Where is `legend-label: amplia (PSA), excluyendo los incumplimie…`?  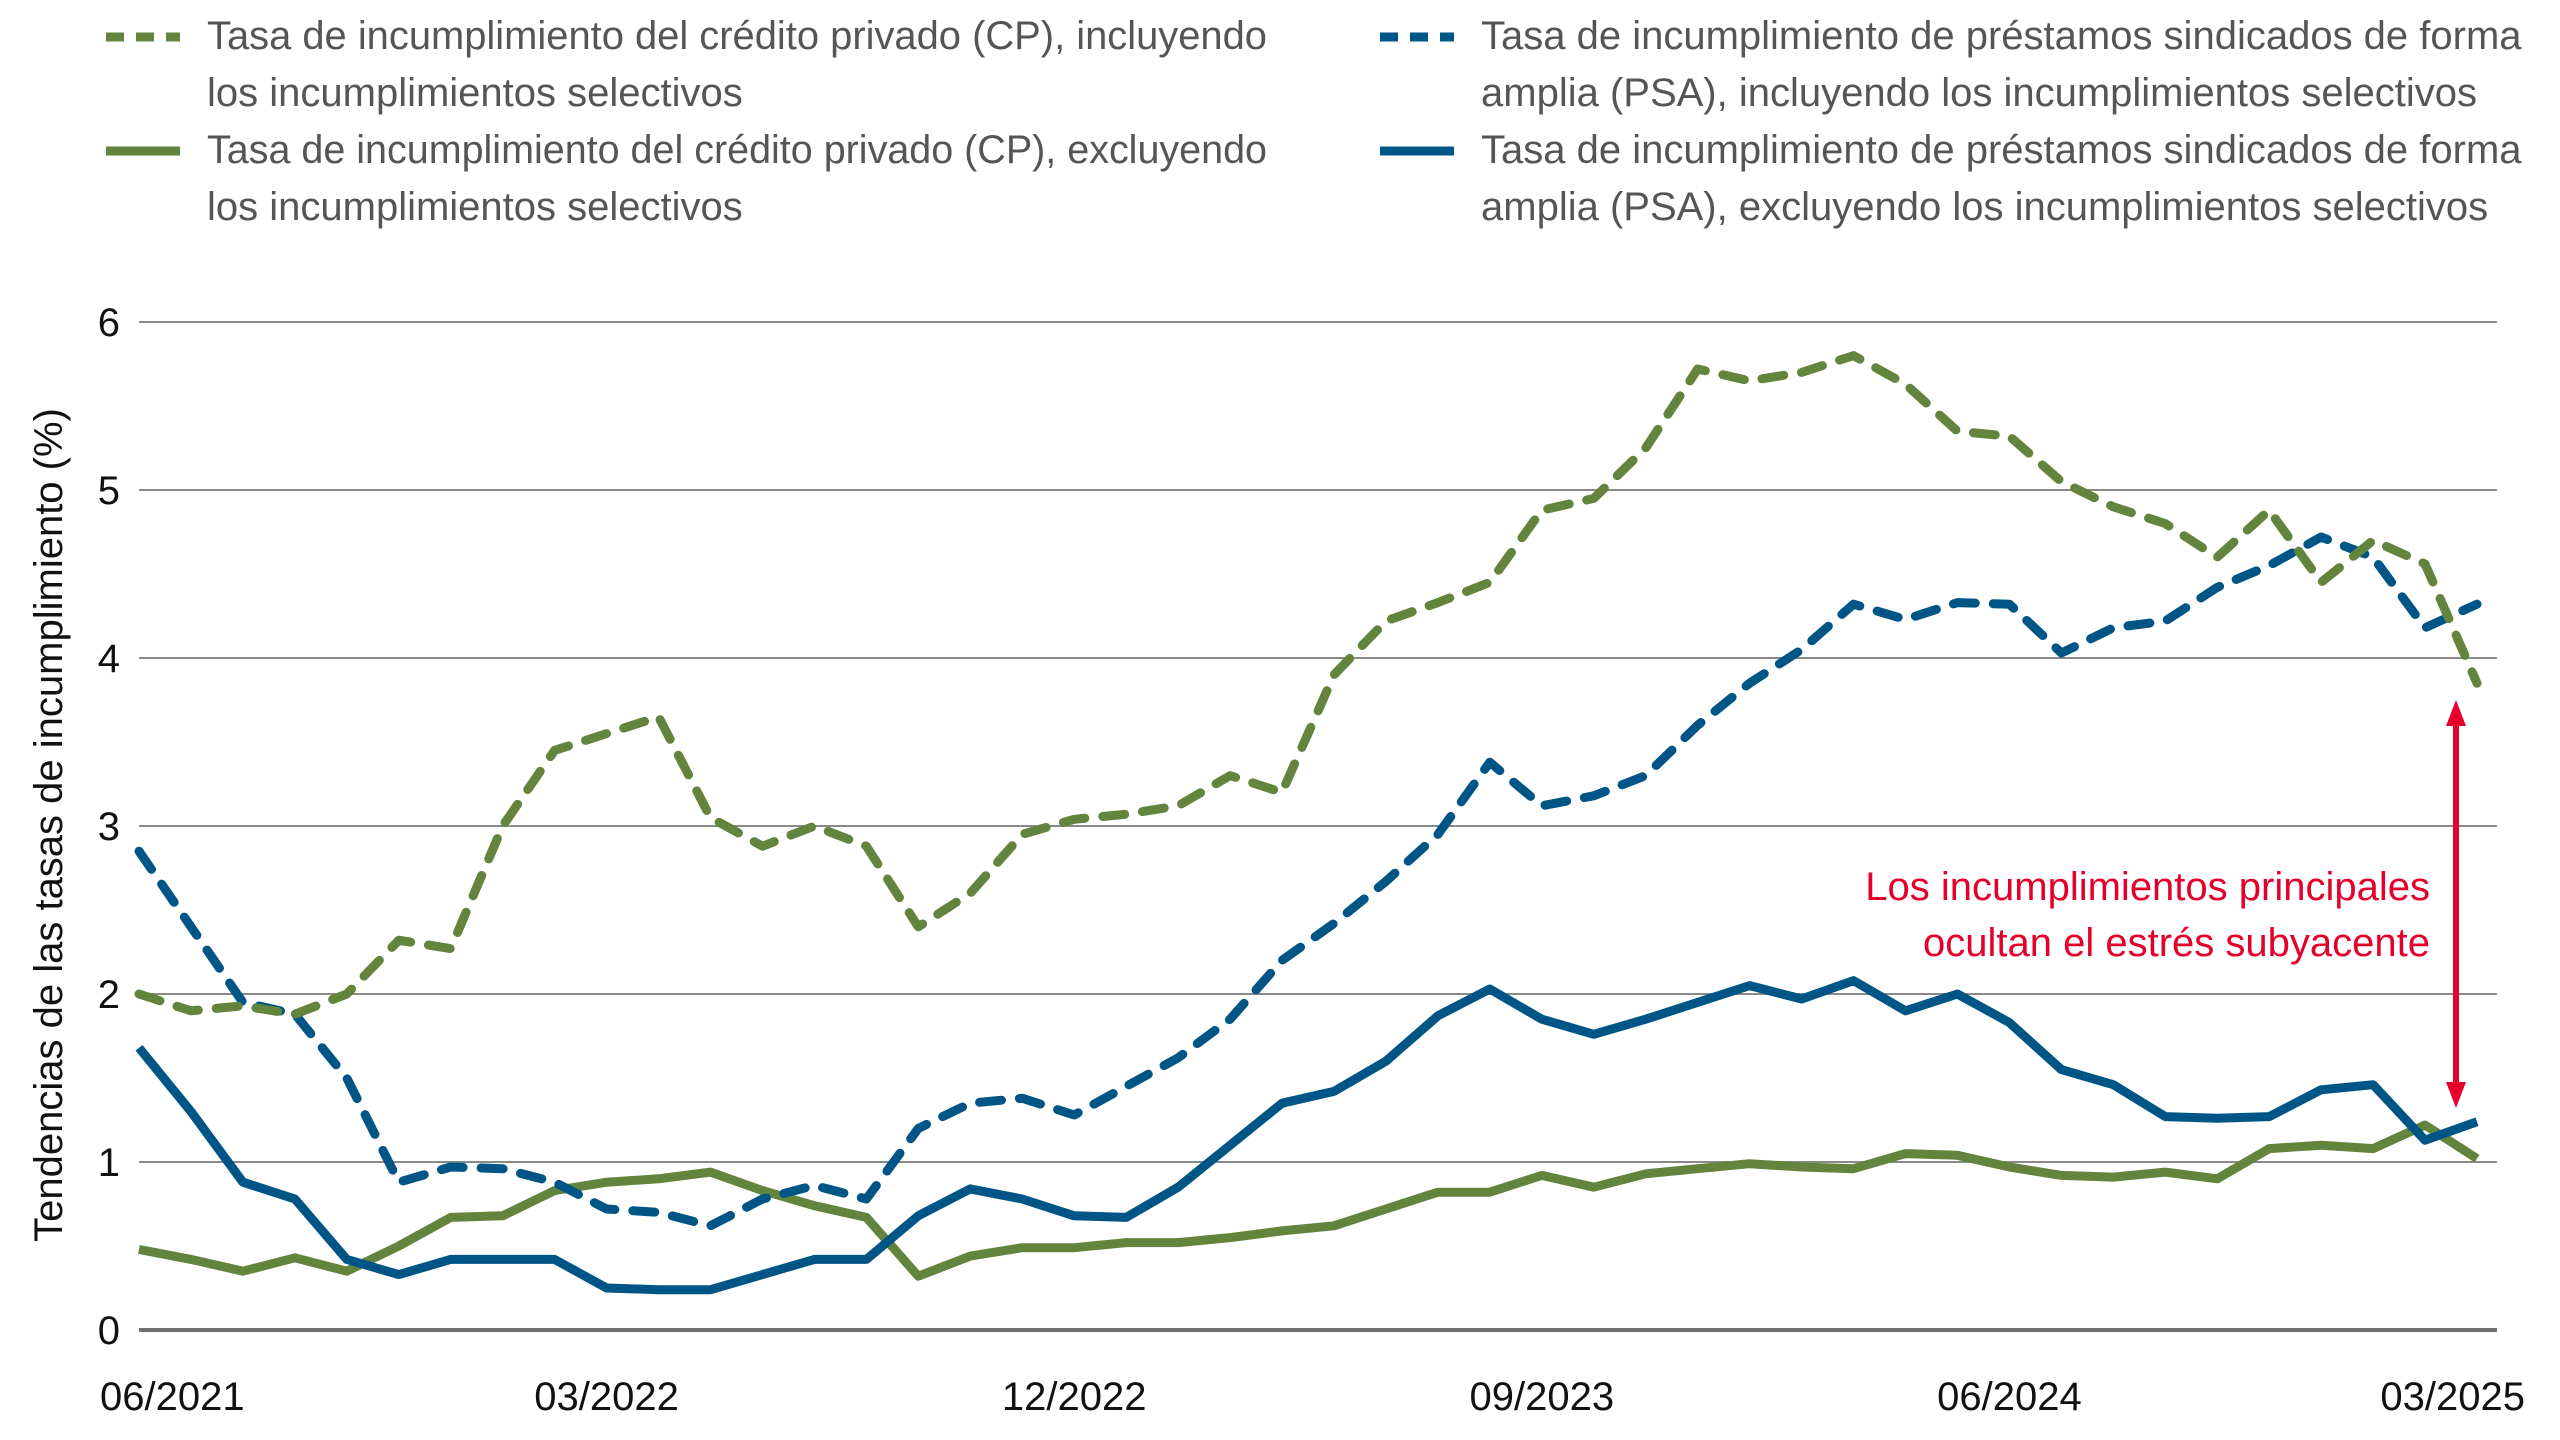 legend-label: amplia (PSA), excluyendo los incumplimie… is located at coordinates (1984, 207).